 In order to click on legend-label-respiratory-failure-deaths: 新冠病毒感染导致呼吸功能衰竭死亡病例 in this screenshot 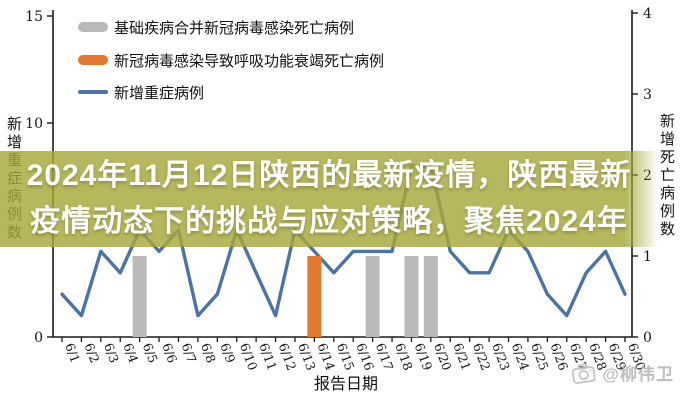, I will do `click(249, 61)`.